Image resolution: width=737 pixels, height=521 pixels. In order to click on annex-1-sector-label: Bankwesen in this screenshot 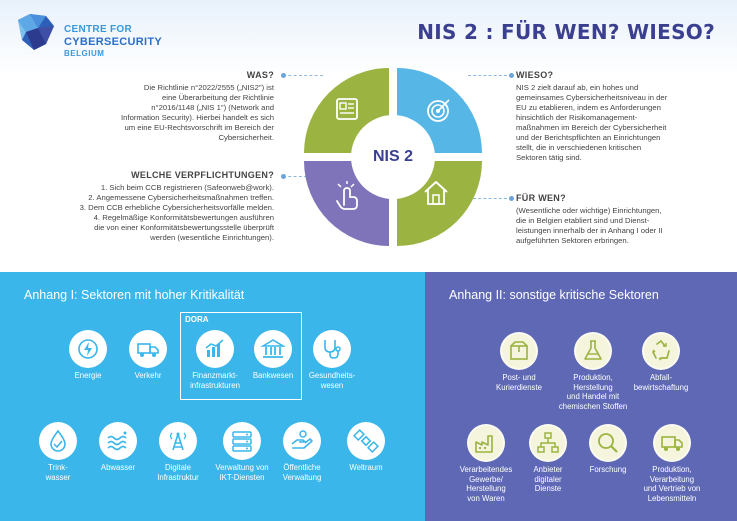, I will do `click(273, 375)`.